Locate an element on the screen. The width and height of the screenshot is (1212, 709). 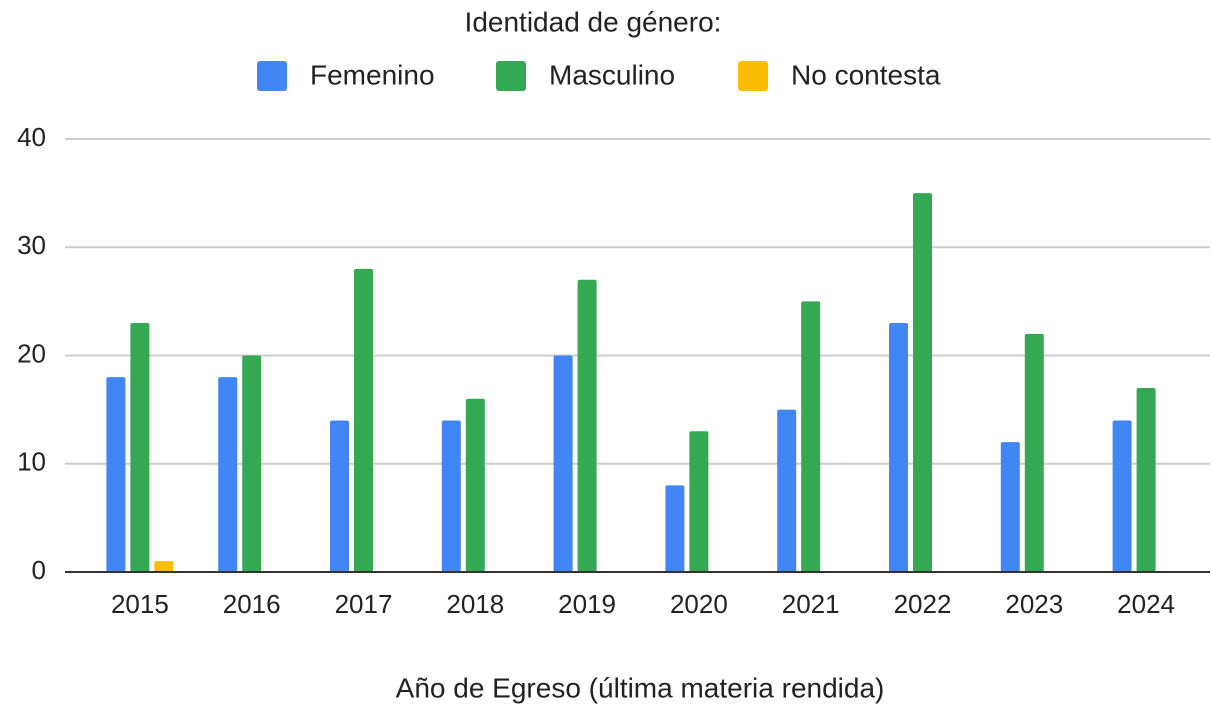
x-tick-label: 2019 is located at coordinates (587, 604).